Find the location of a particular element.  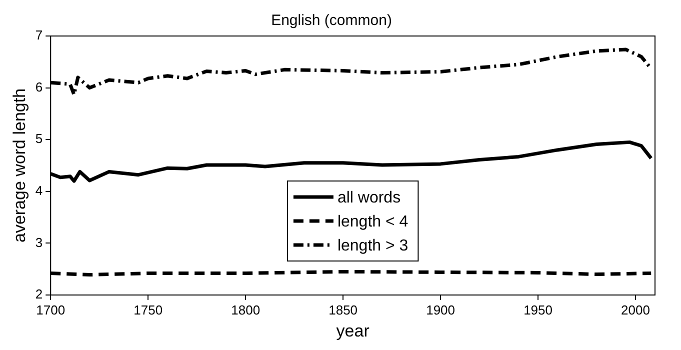

y-tick-label: 2 is located at coordinates (39, 294).